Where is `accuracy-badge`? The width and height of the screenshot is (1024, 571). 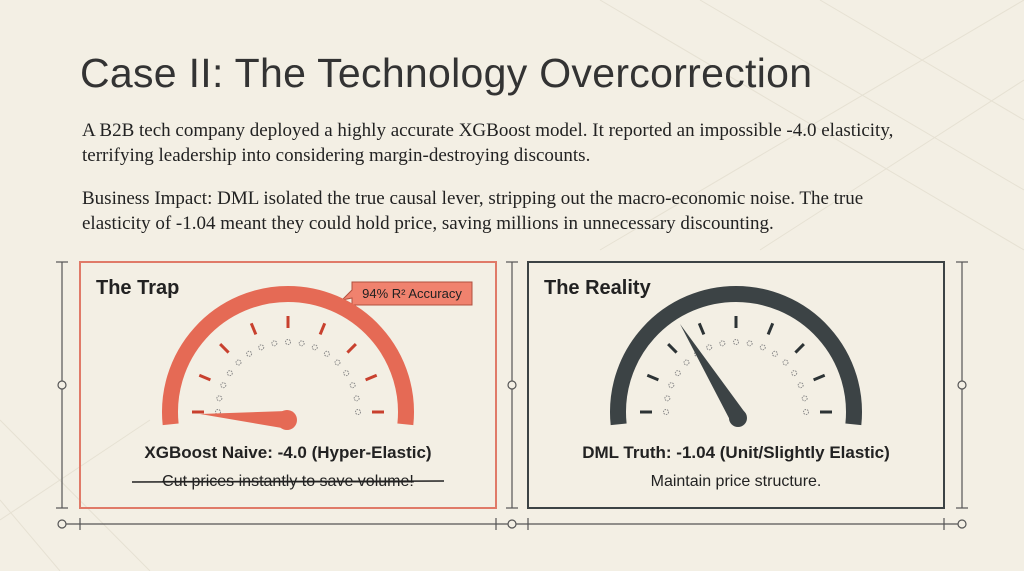
accuracy-badge is located at coordinates (406, 293).